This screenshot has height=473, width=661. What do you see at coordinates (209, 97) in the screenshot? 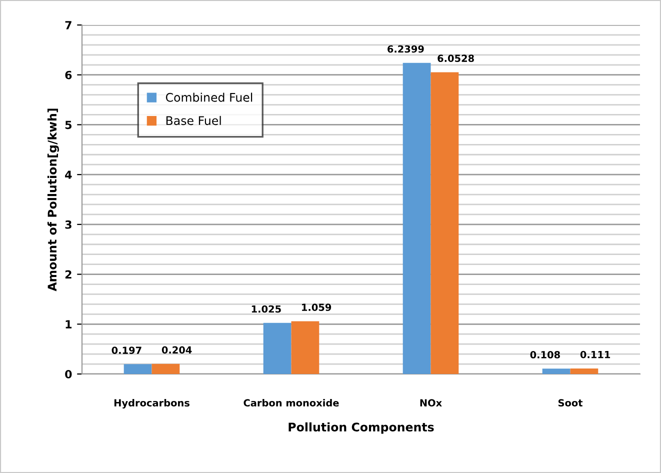
I see `legend-label: Combined Fuel` at bounding box center [209, 97].